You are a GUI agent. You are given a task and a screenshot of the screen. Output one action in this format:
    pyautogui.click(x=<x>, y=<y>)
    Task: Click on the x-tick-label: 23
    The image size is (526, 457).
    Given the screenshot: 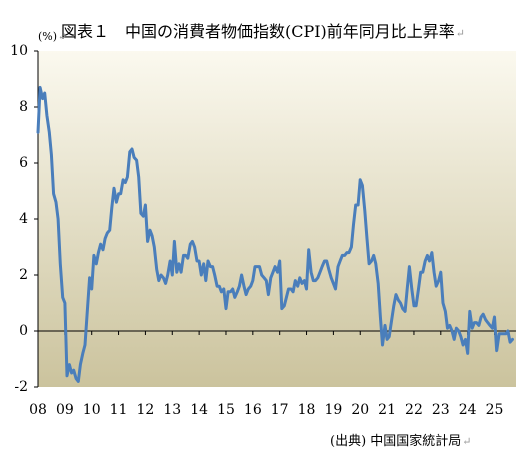 What is the action you would take?
    pyautogui.click(x=441, y=410)
    